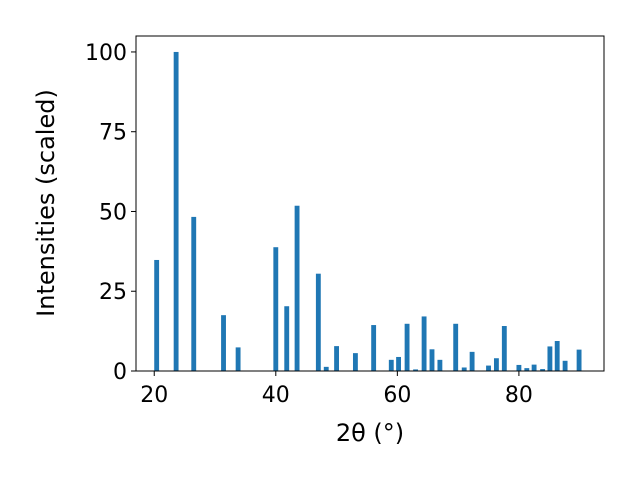 This screenshot has height=480, width=640. What do you see at coordinates (106, 53) in the screenshot?
I see `y-tick-label: 100` at bounding box center [106, 53].